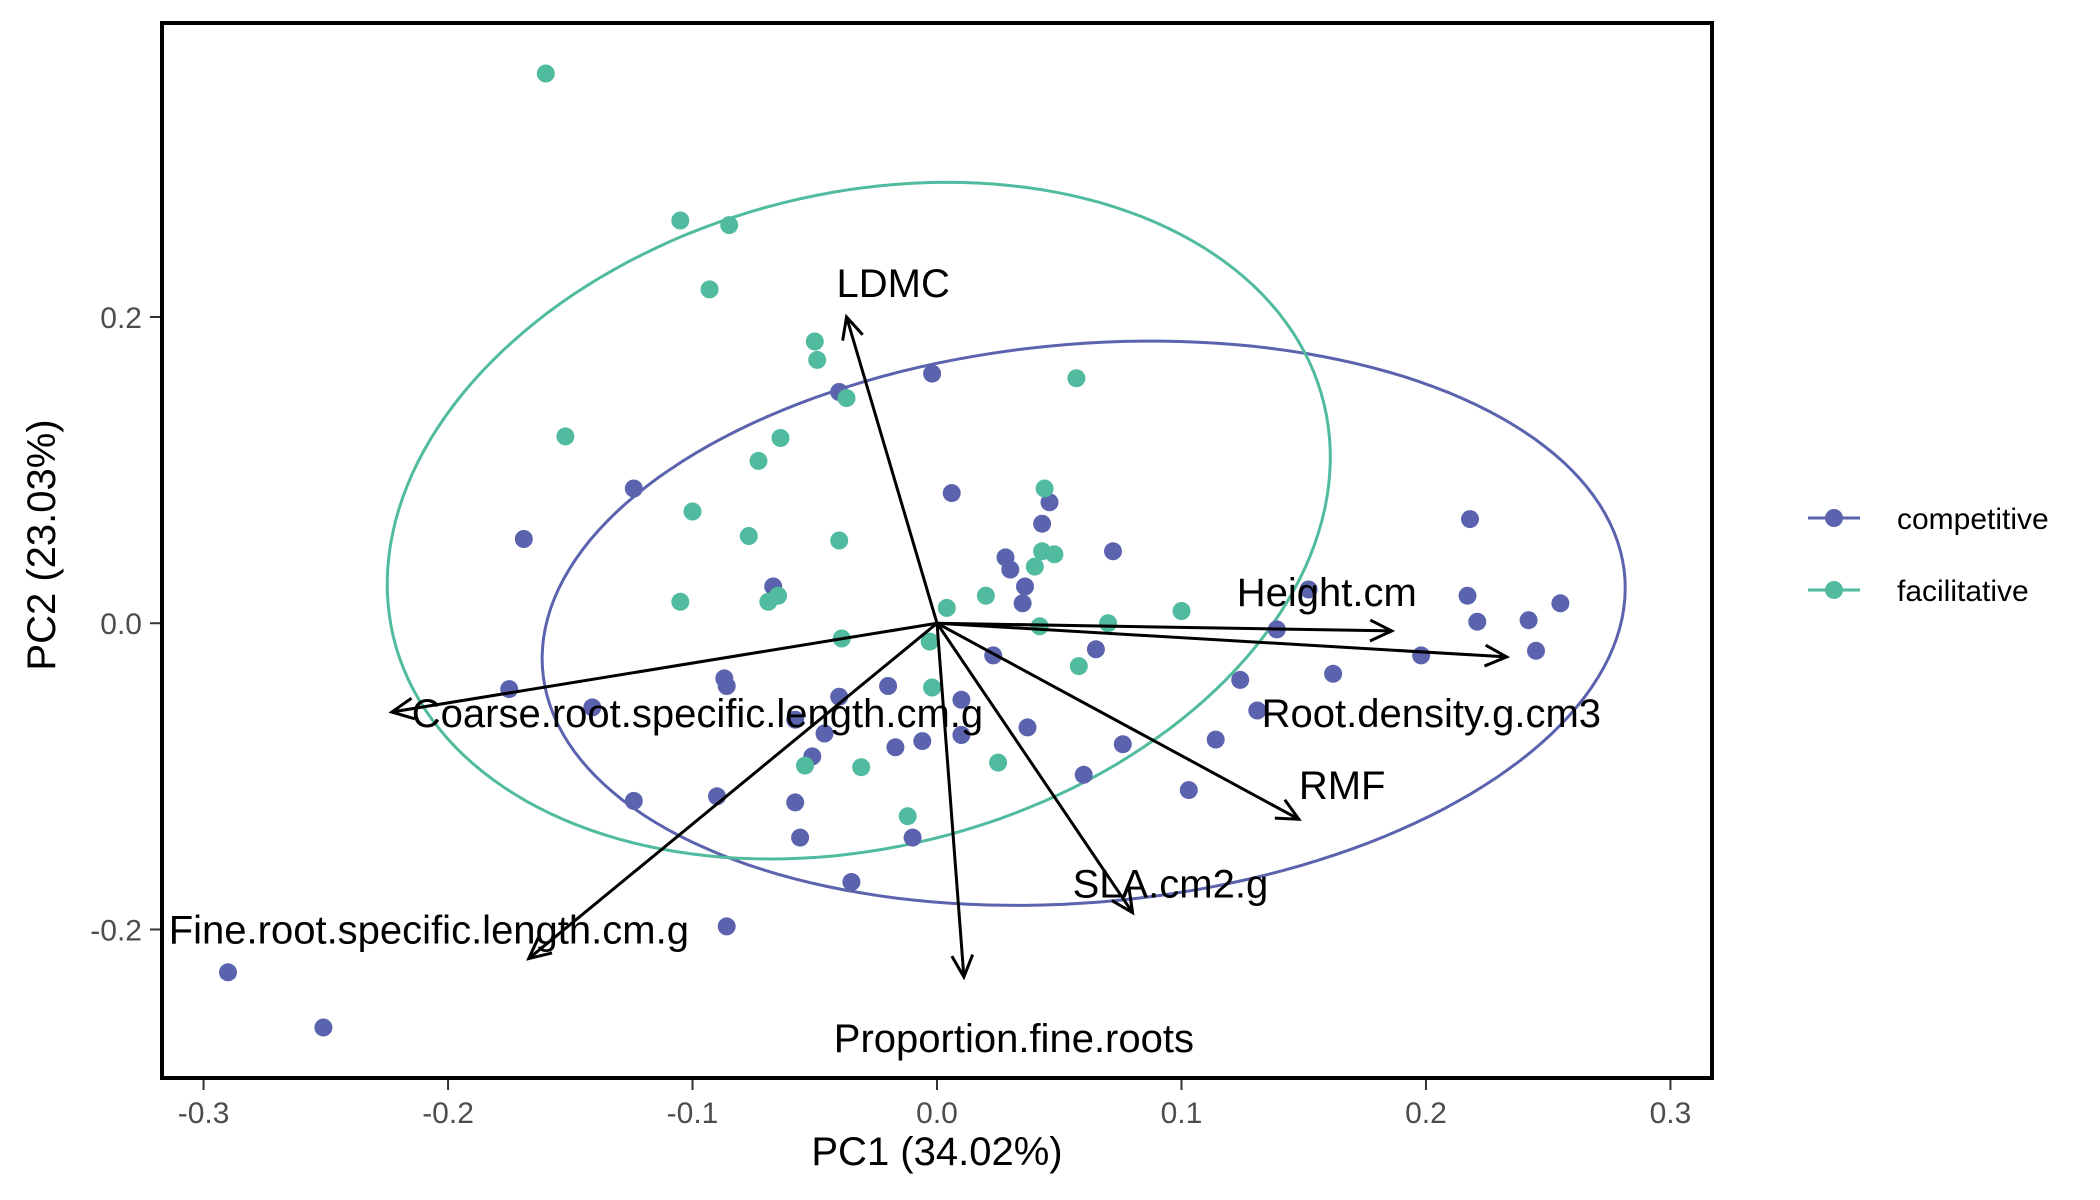 Image resolution: width=2100 pixels, height=1200 pixels. Describe the element at coordinates (936, 1152) in the screenshot. I see `x-axis-title: PC1 (34.02%)` at that location.